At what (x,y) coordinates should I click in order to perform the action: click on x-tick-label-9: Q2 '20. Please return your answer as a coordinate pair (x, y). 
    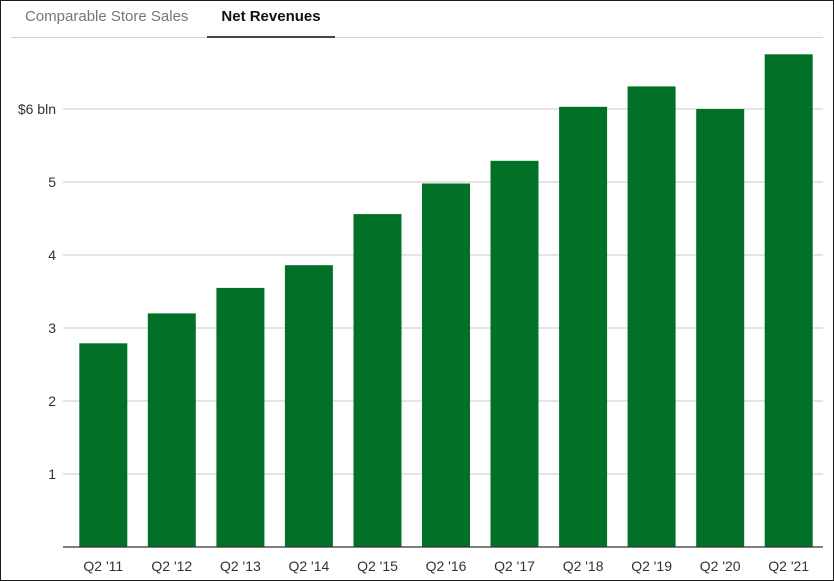
    Looking at the image, I should click on (720, 566).